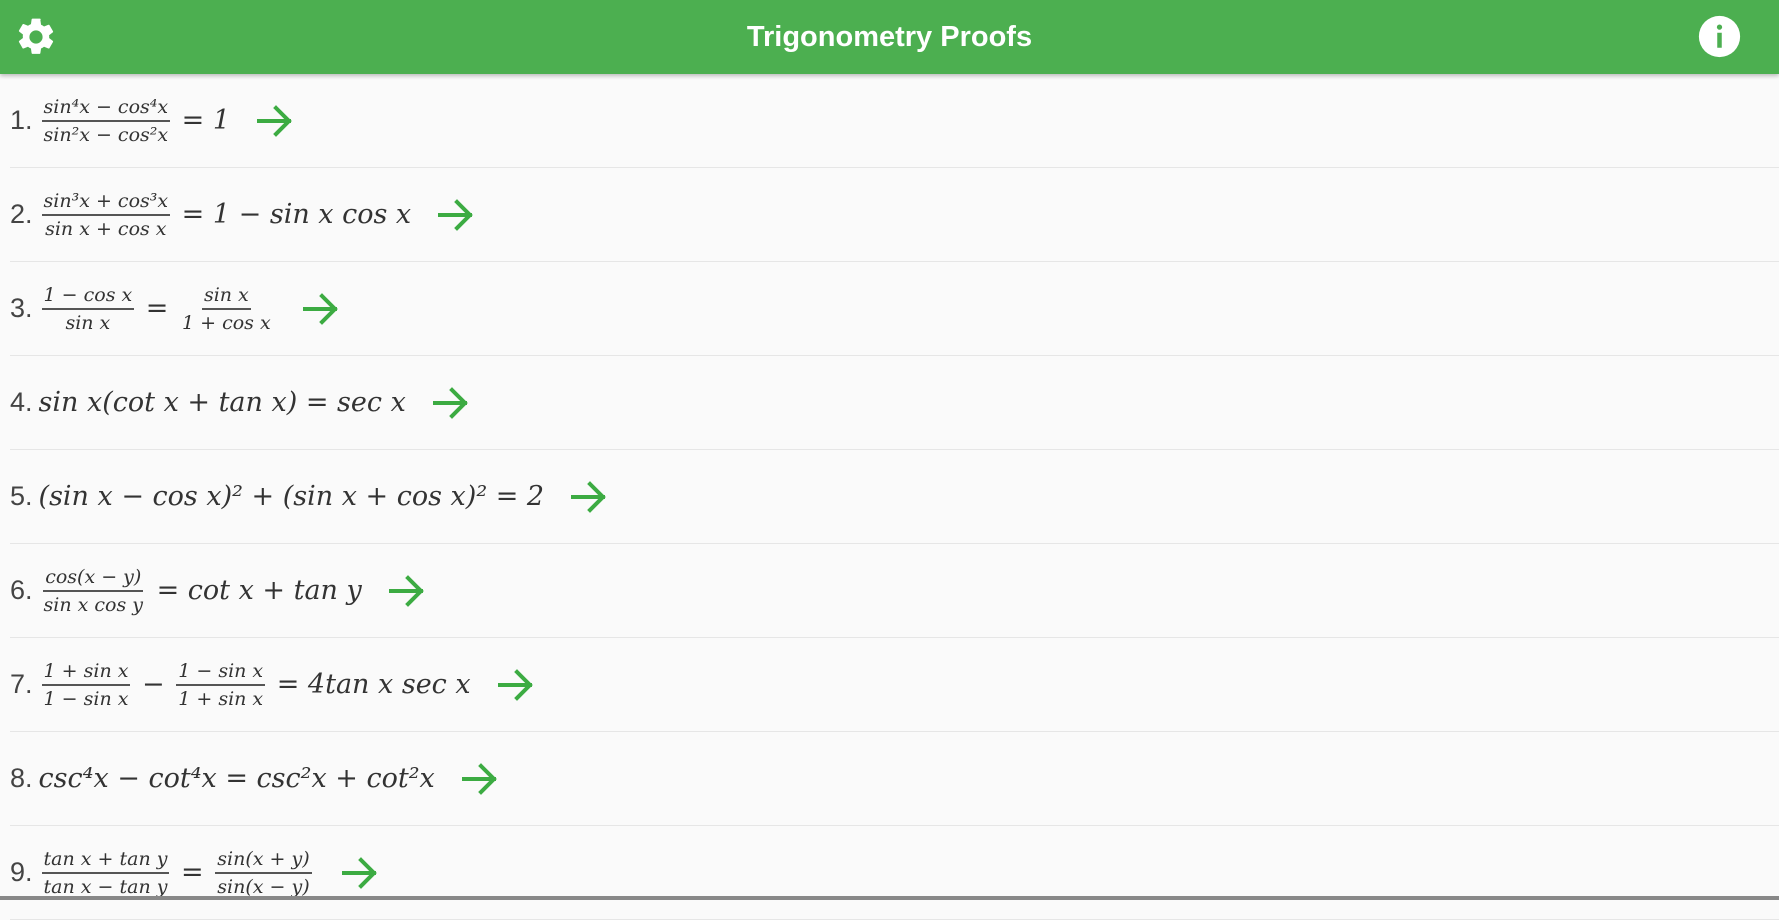  What do you see at coordinates (21, 684) in the screenshot?
I see `proof-number: 7.` at bounding box center [21, 684].